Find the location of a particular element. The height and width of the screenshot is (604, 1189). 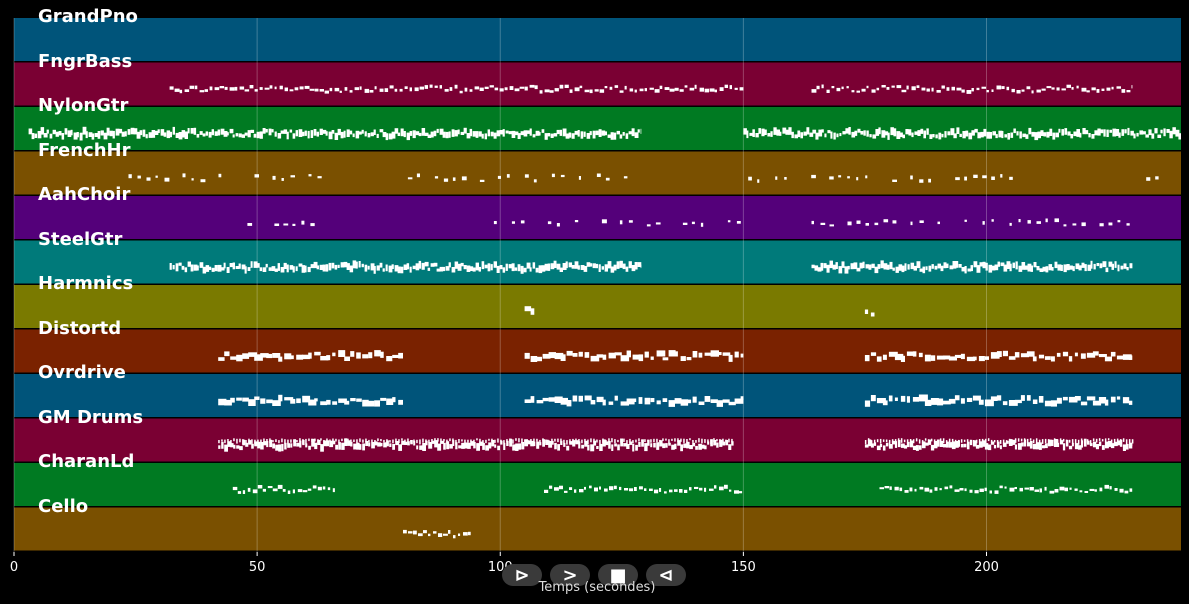

forward-button: > is located at coordinates (570, 575).